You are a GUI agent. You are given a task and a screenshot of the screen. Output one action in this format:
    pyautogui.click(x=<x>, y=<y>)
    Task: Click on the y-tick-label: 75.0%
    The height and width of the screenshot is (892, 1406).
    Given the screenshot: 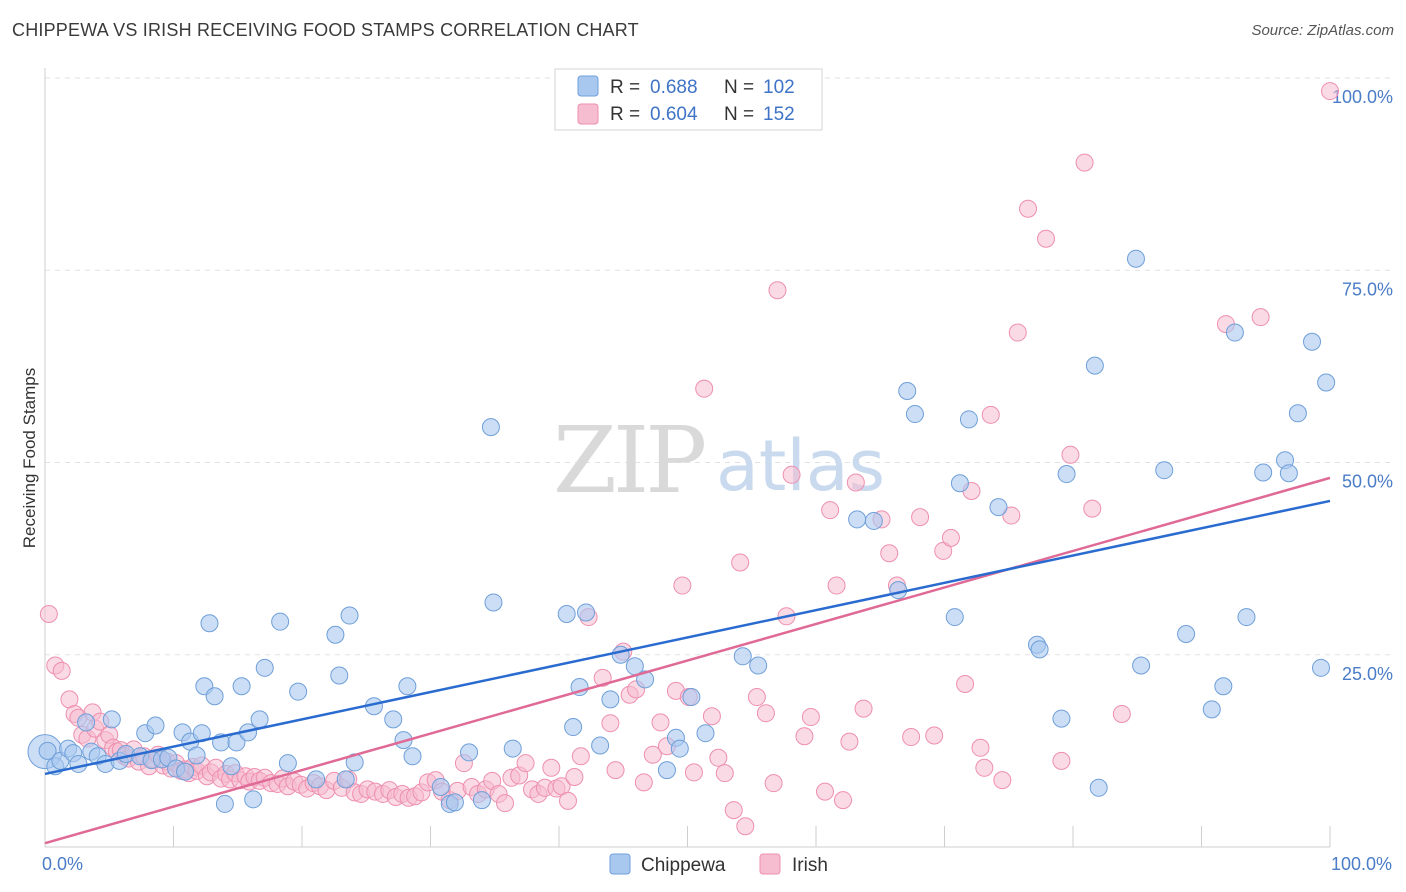 What is the action you would take?
    pyautogui.click(x=1367, y=289)
    